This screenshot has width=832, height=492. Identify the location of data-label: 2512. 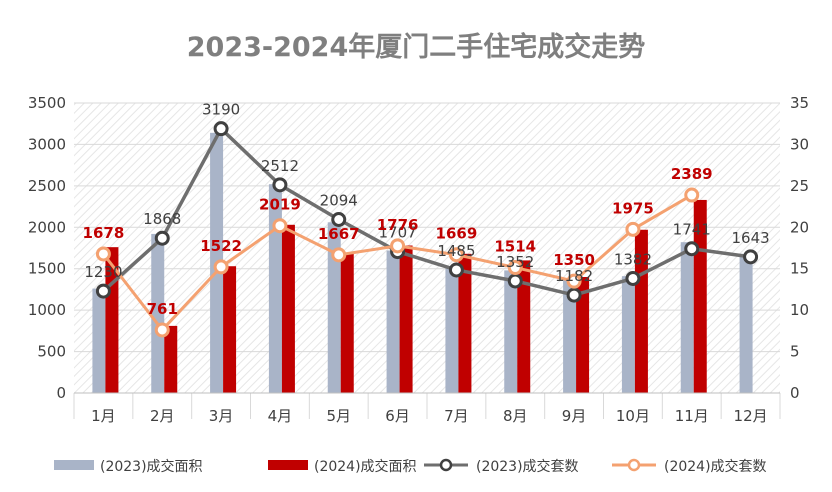
(280, 166).